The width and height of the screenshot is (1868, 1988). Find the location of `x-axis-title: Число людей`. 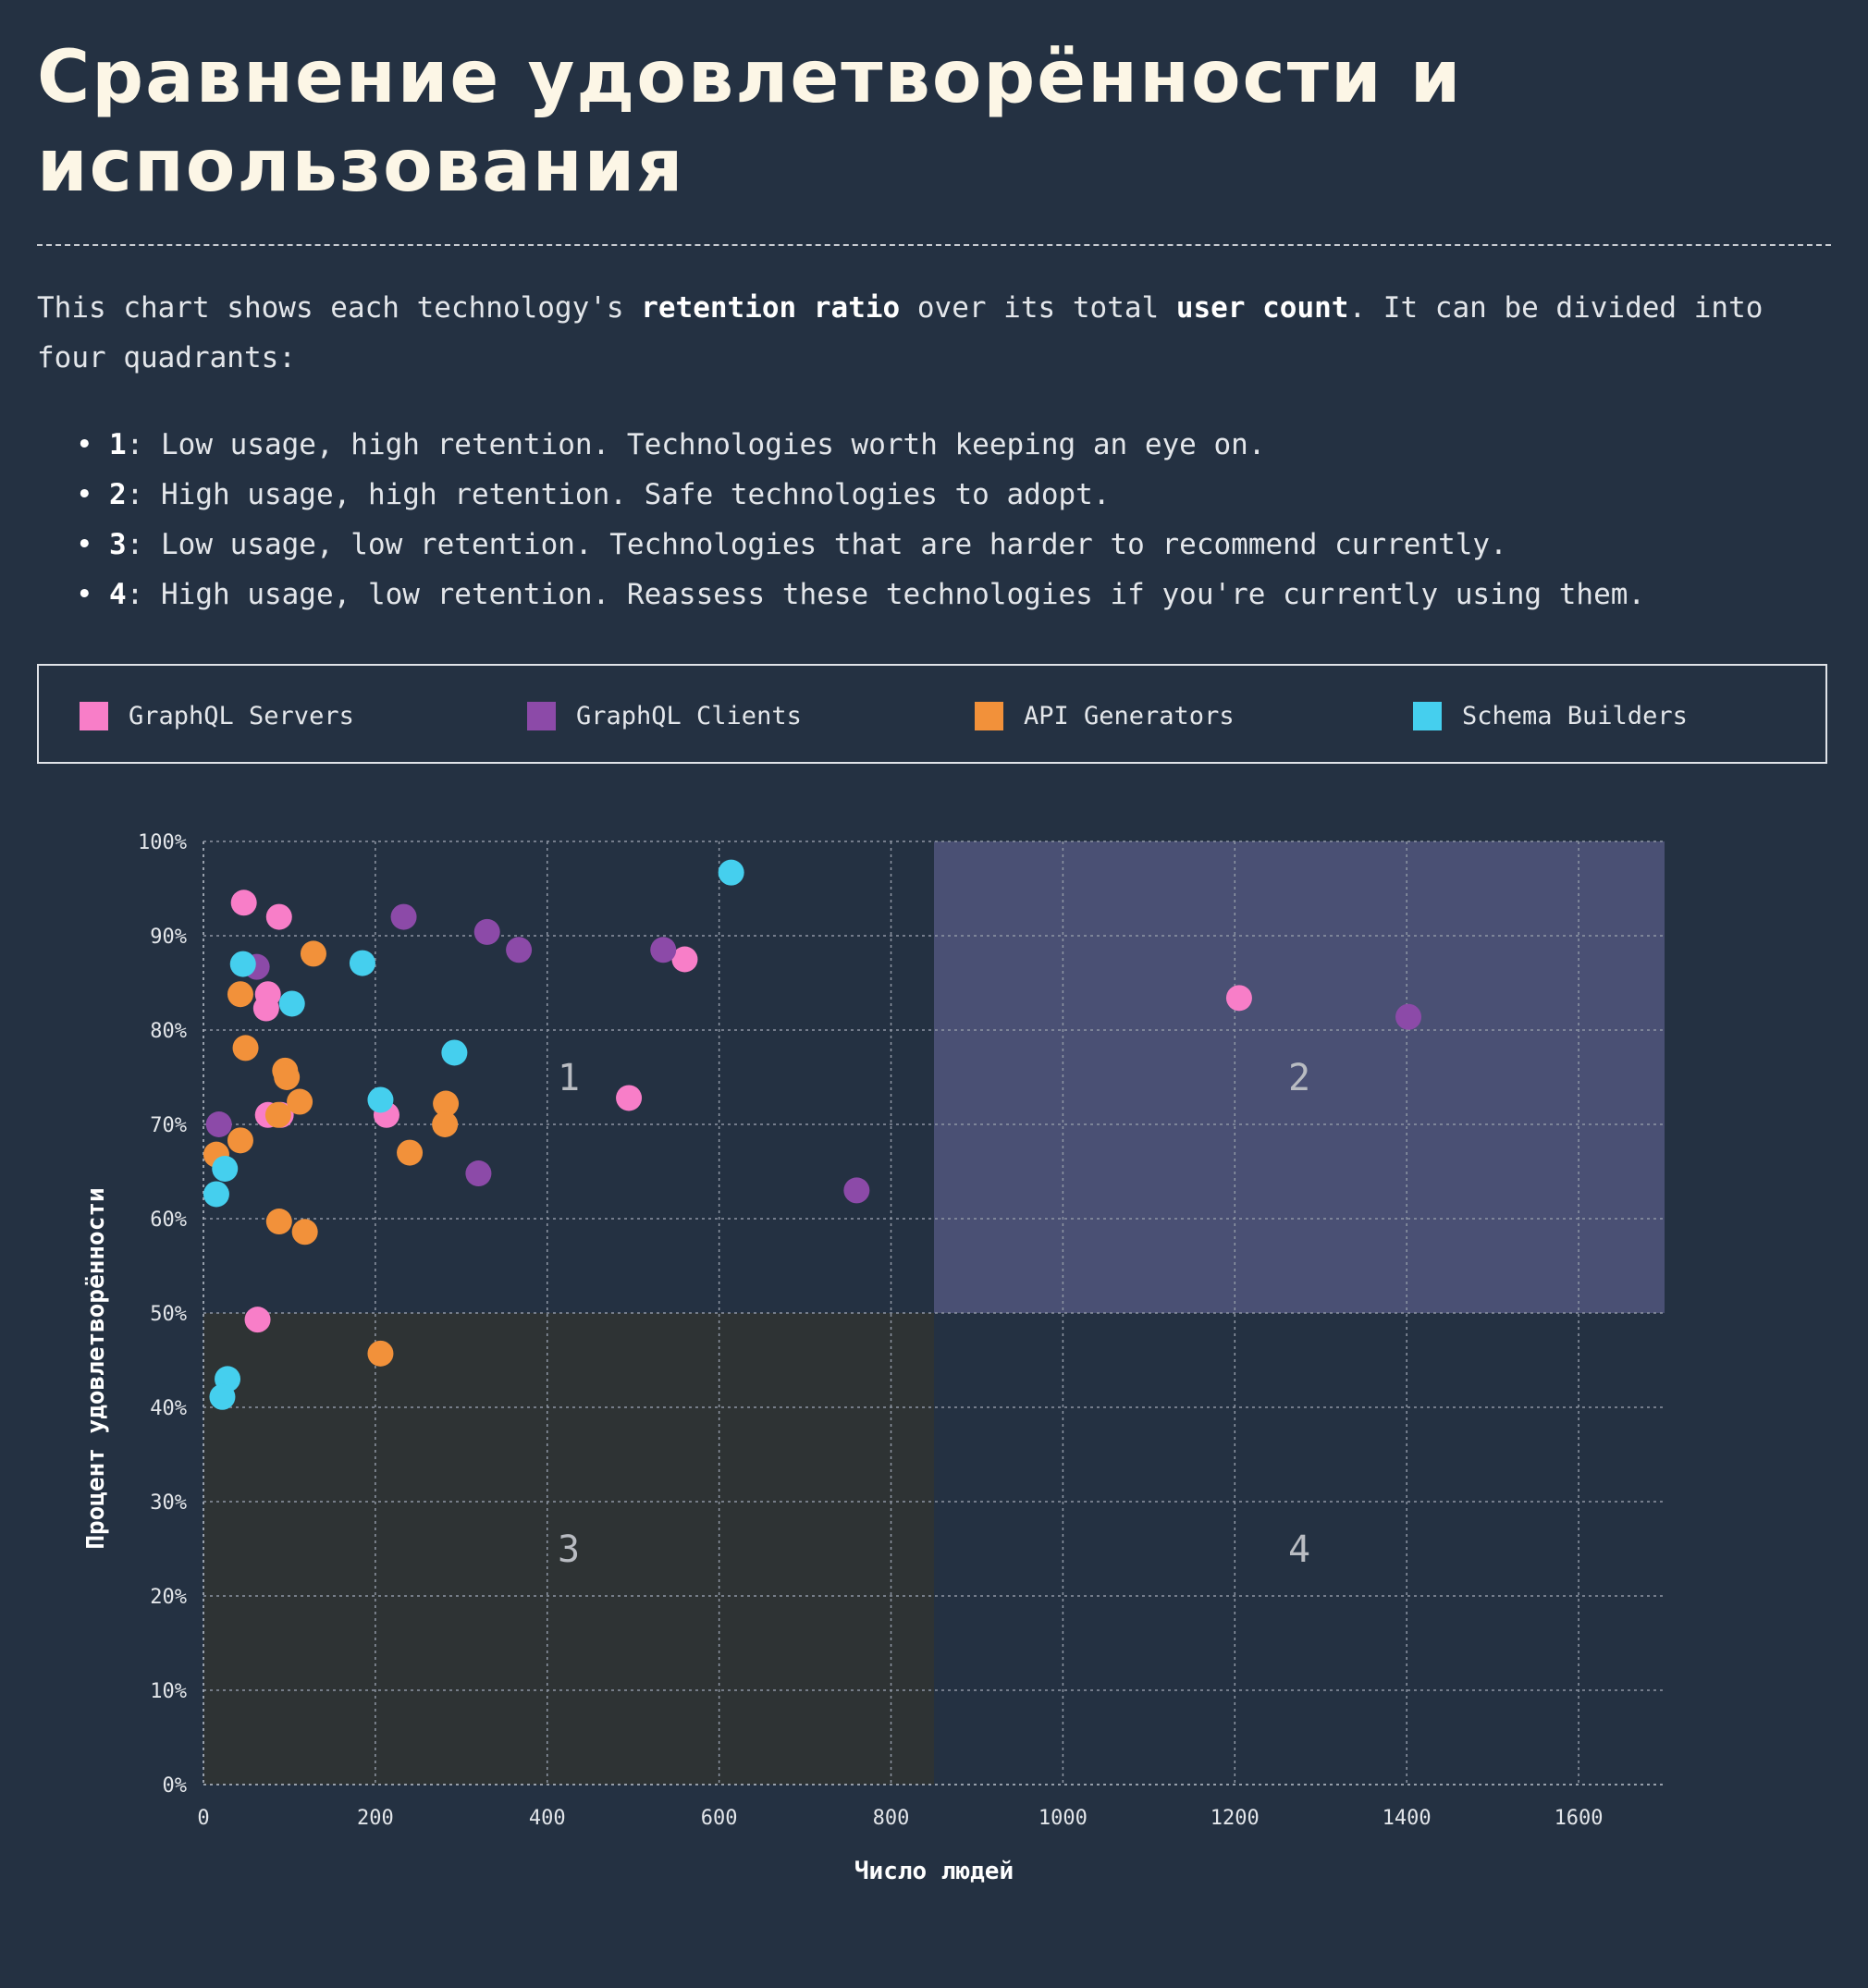

x-axis-title: Число людей is located at coordinates (934, 1871).